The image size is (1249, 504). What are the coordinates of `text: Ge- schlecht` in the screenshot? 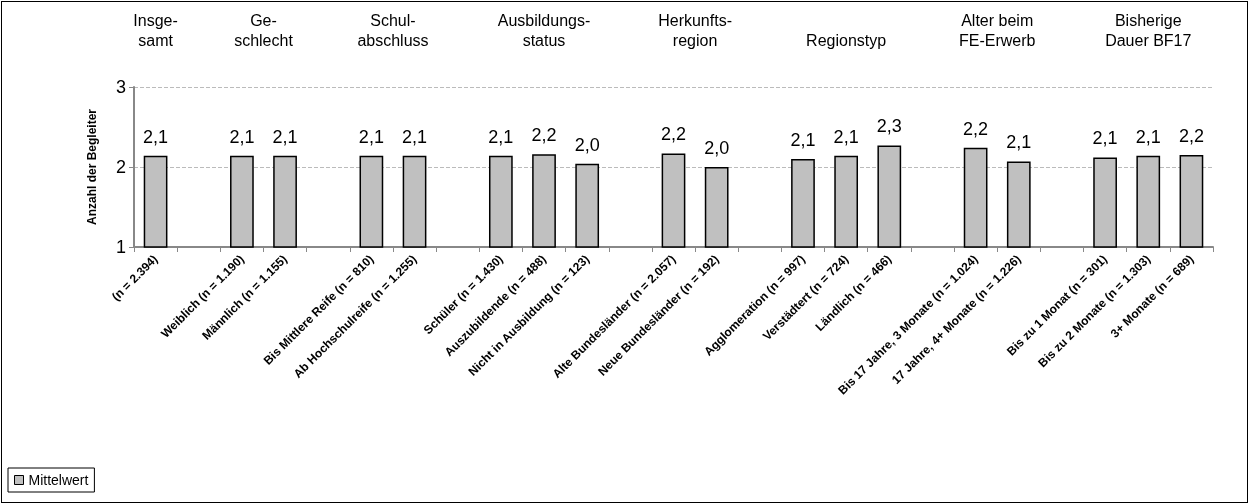 It's located at (264, 30).